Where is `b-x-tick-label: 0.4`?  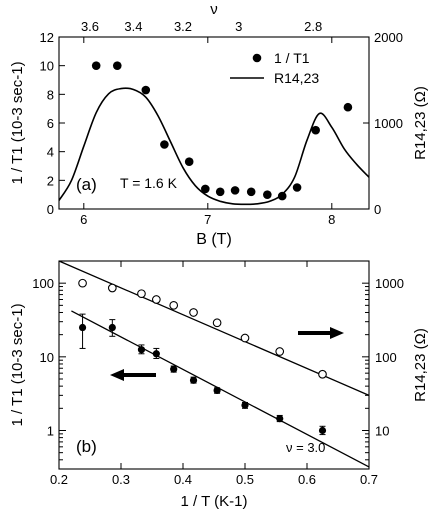 b-x-tick-label: 0.4 is located at coordinates (183, 479).